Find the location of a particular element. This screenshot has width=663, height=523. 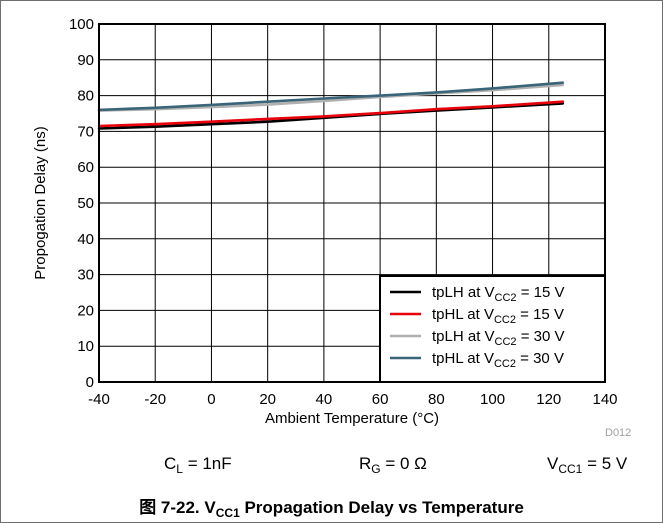

y-tick-label: 90 is located at coordinates (85, 60).